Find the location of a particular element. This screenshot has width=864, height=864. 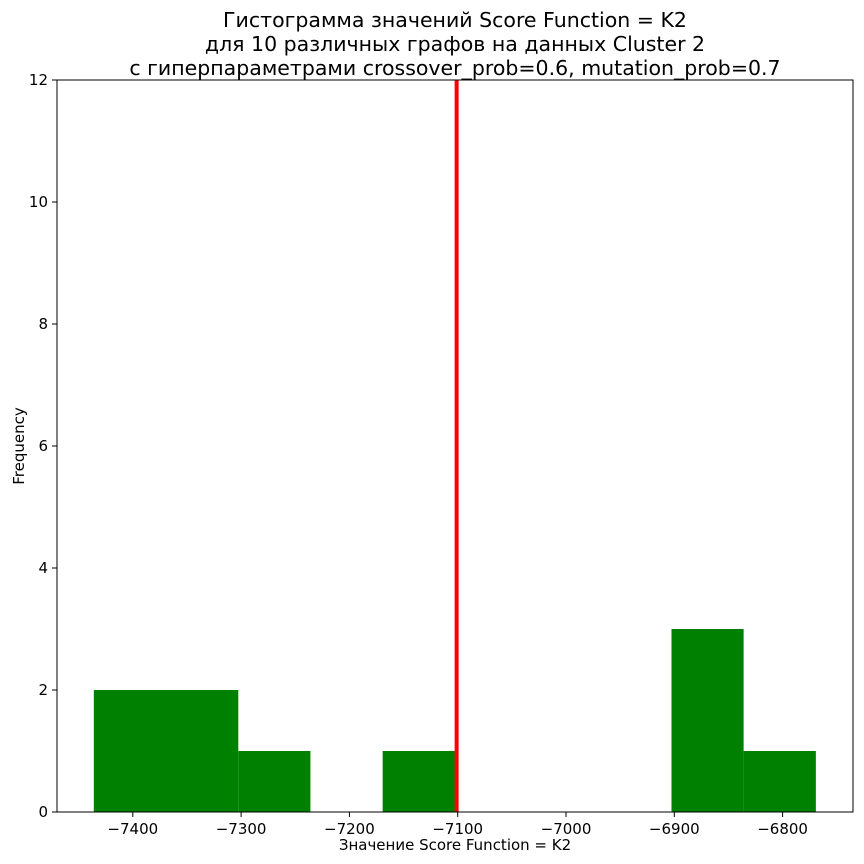

x-axis-ticks: −7400 −7300 −7200 −7100 −7000 −6900 −6800 is located at coordinates (457, 825).